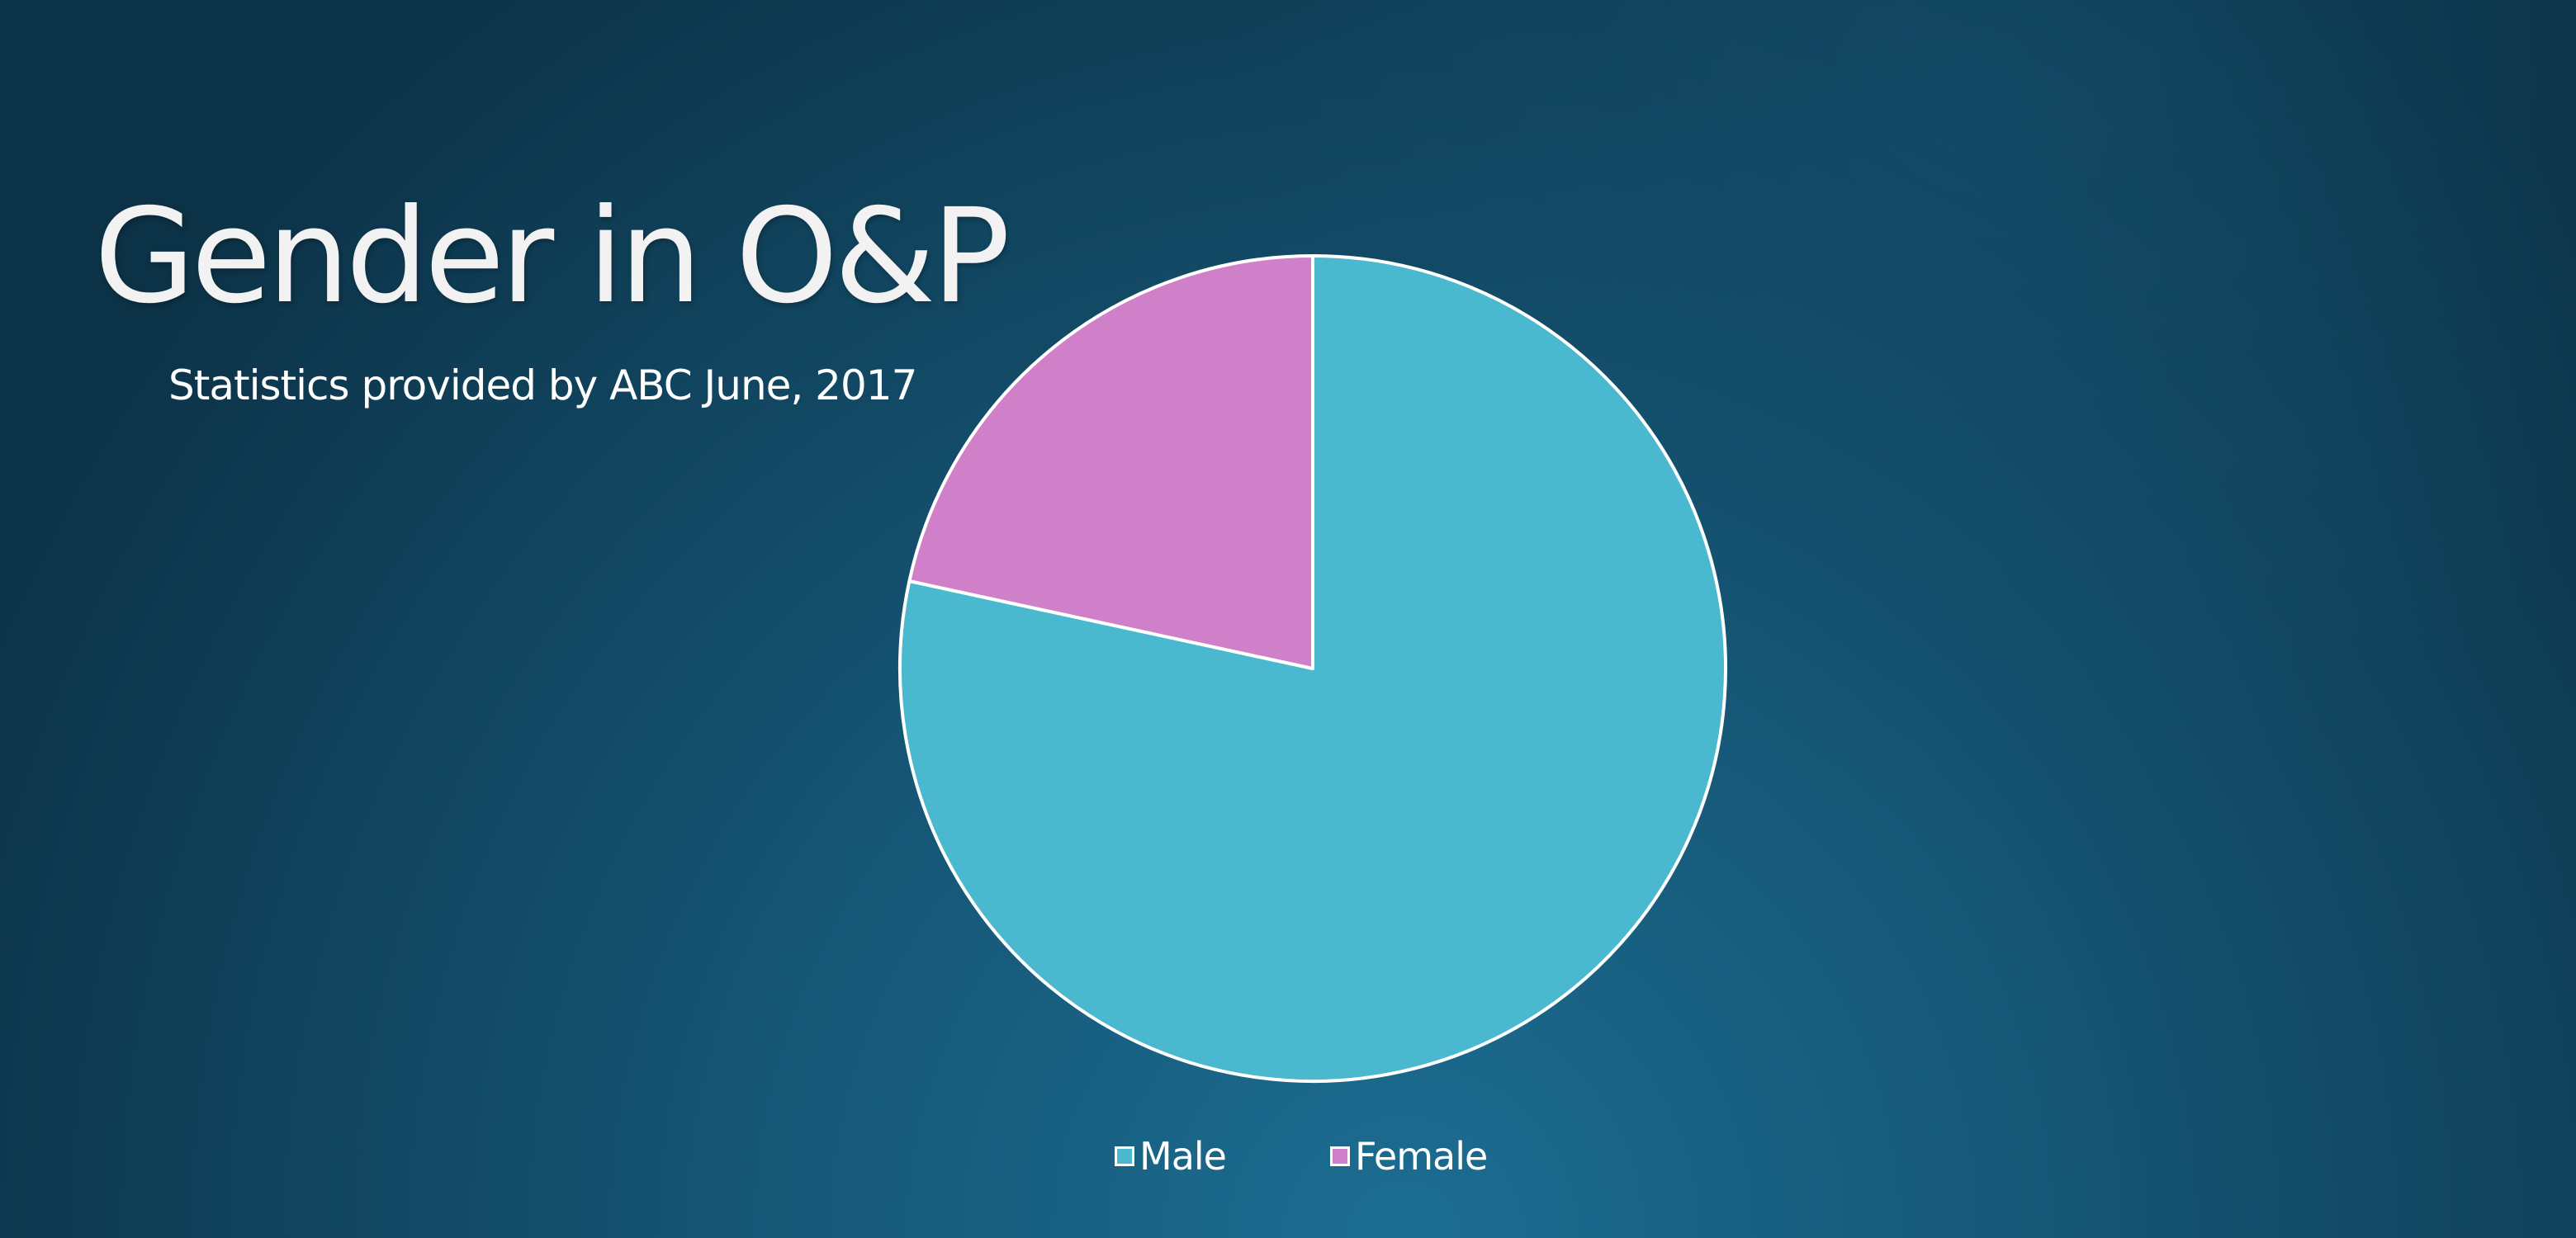 This screenshot has width=2576, height=1238. I want to click on legend-item-female: Female, so click(1408, 1156).